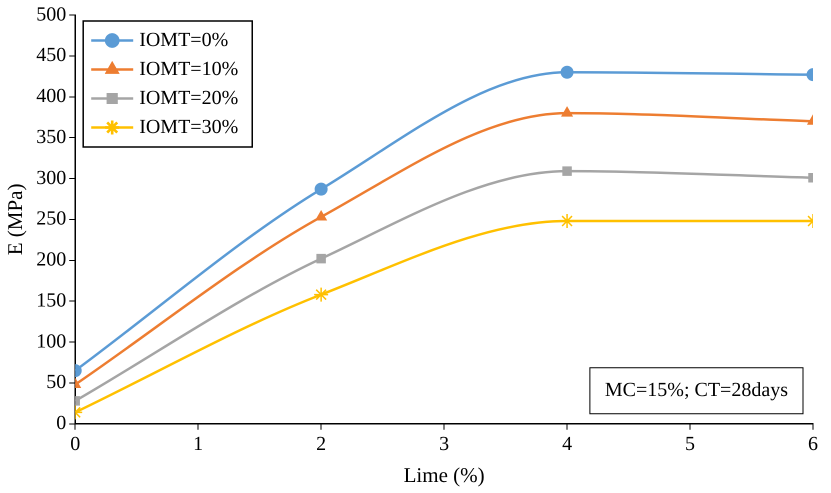  I want to click on y-tick-label: 0, so click(61, 423).